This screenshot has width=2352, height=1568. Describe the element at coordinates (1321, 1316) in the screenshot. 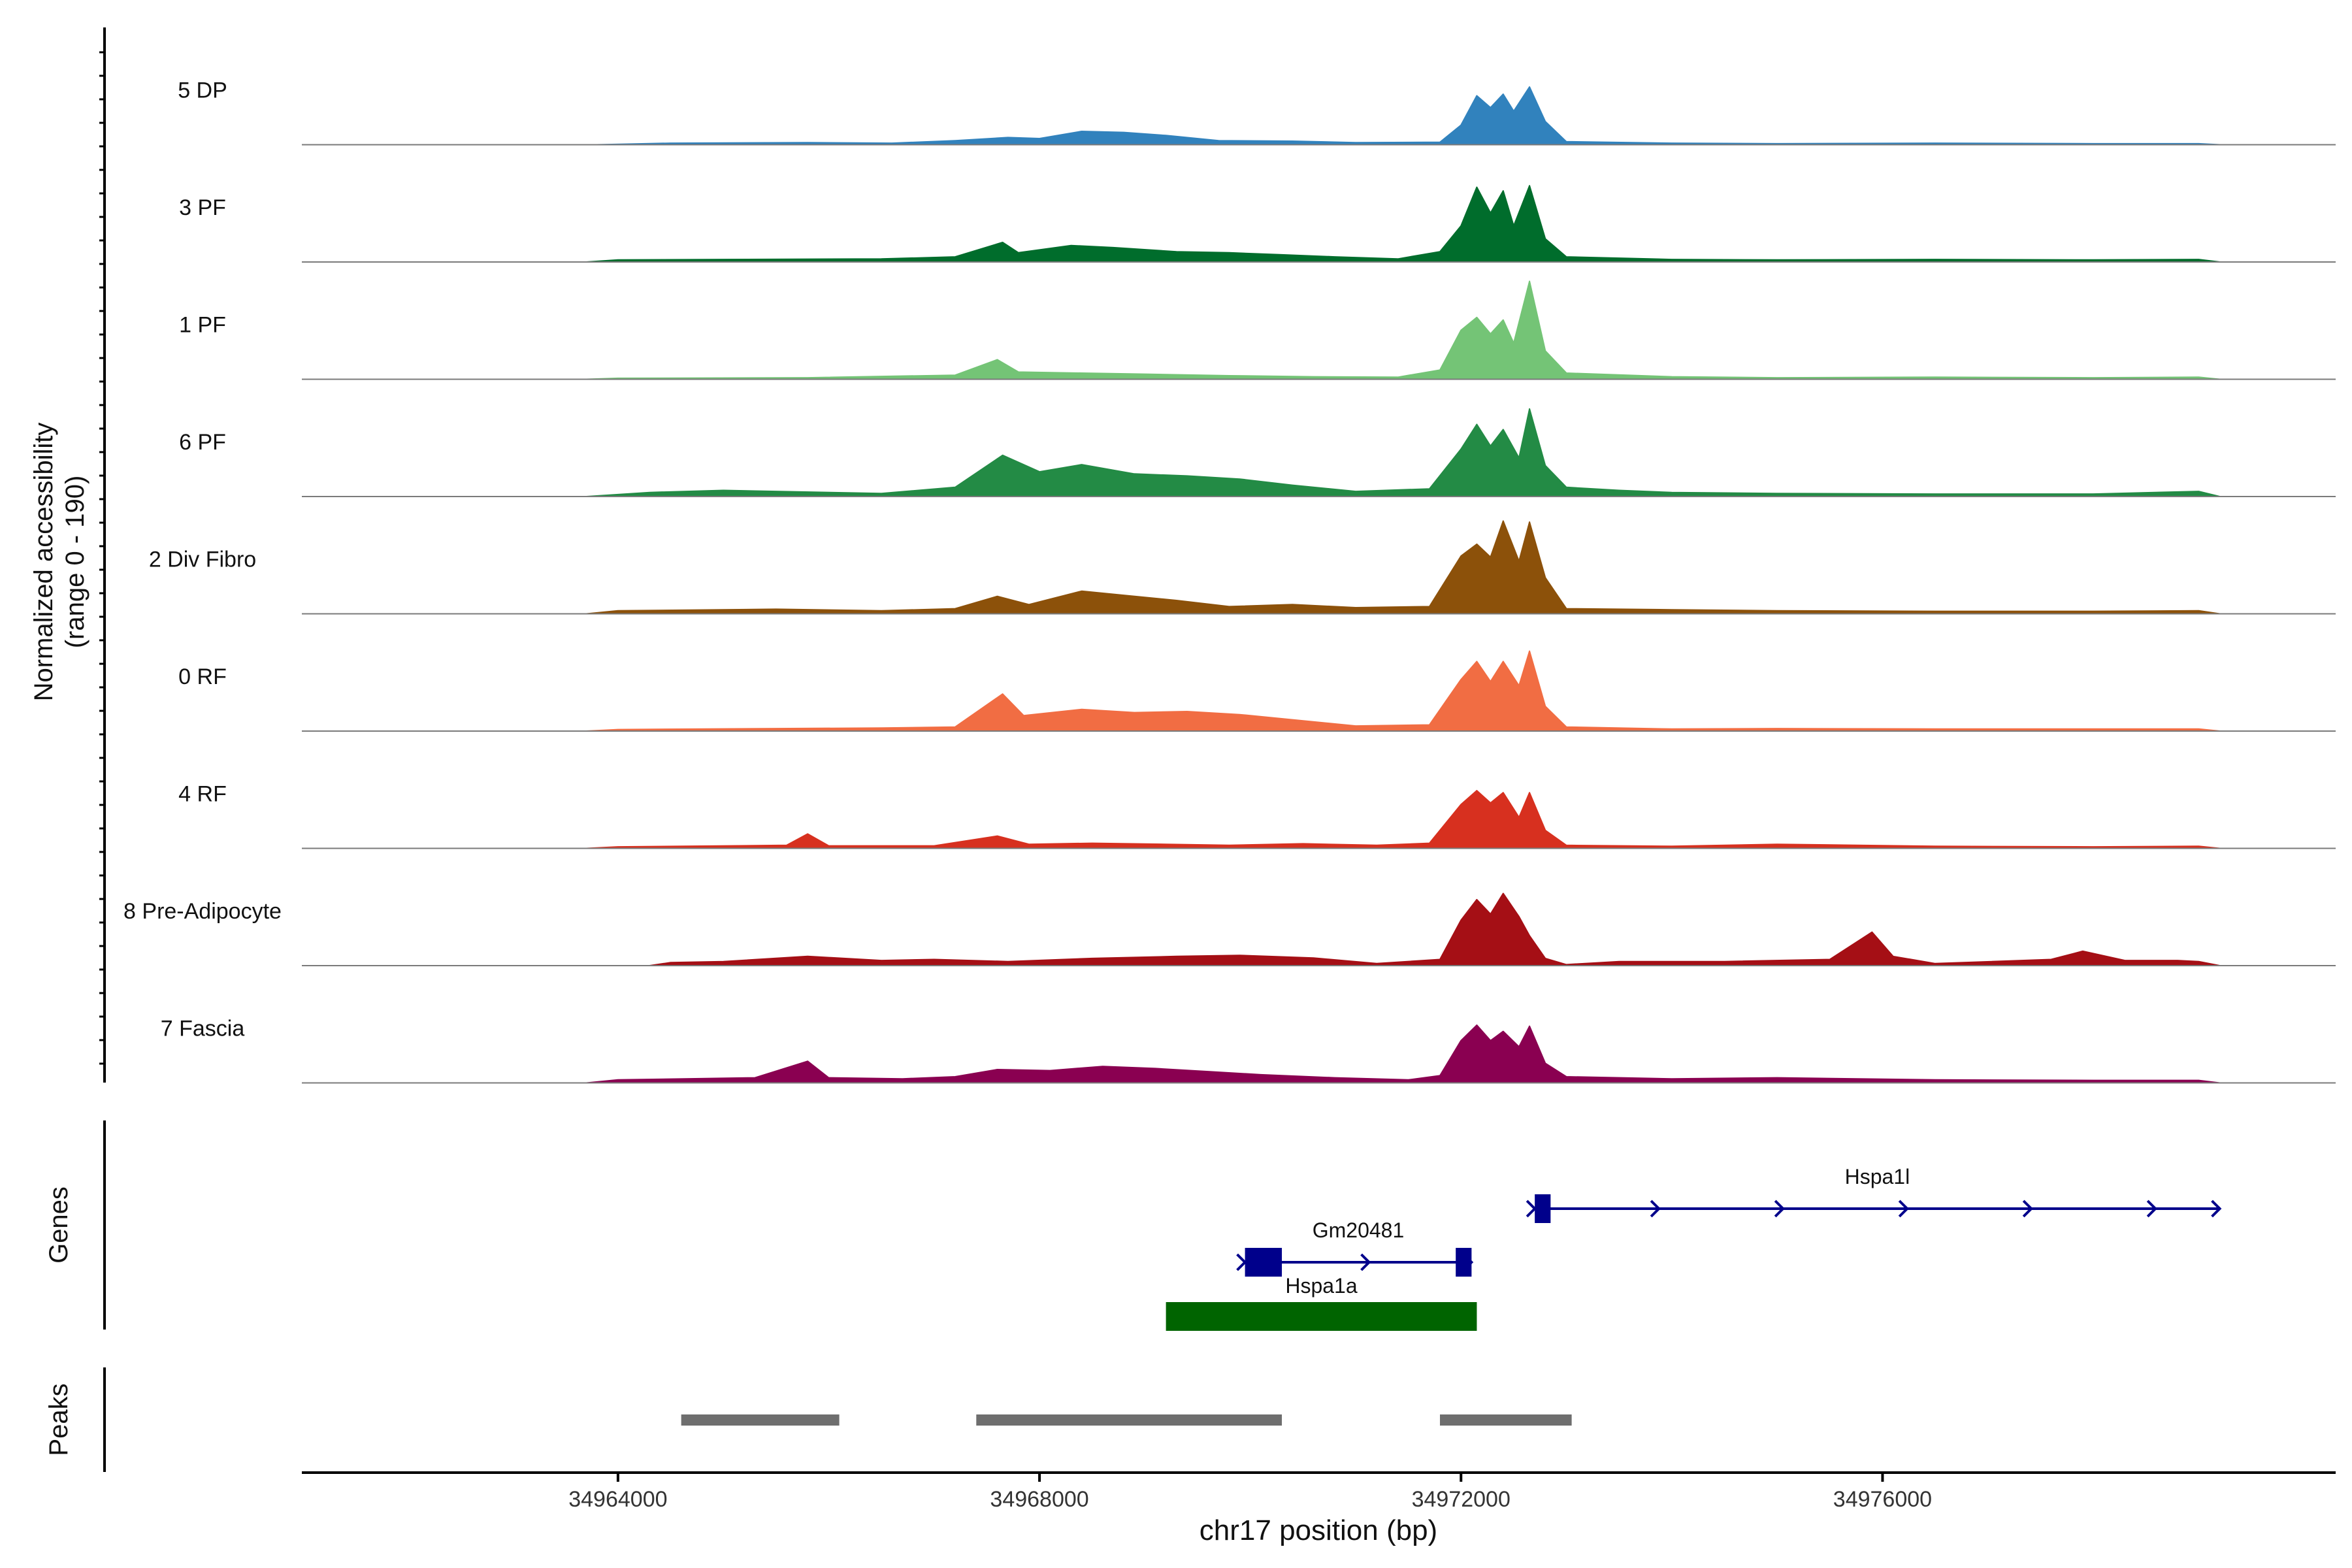

I see `exon-hspa1a` at that location.